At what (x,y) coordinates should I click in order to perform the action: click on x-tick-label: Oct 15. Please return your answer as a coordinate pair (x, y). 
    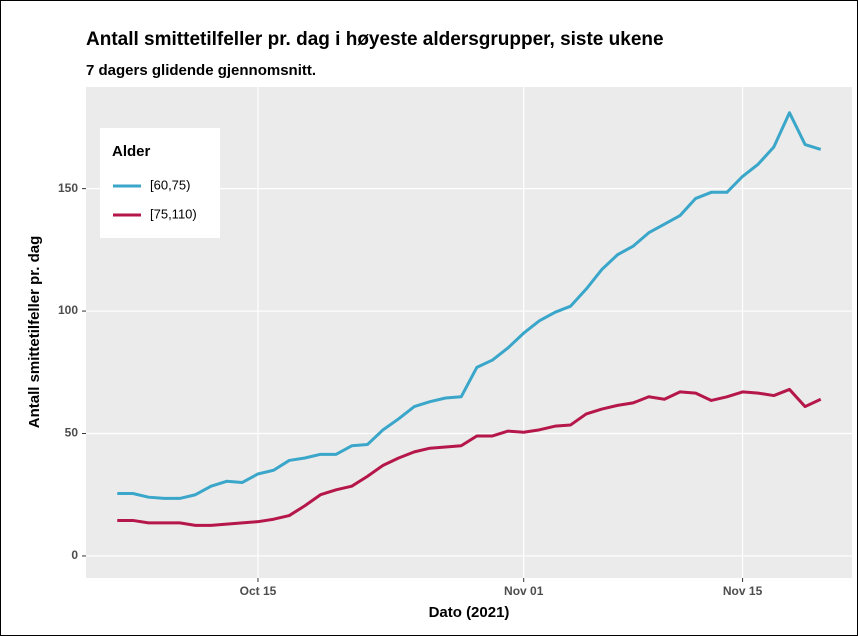
    Looking at the image, I should click on (258, 591).